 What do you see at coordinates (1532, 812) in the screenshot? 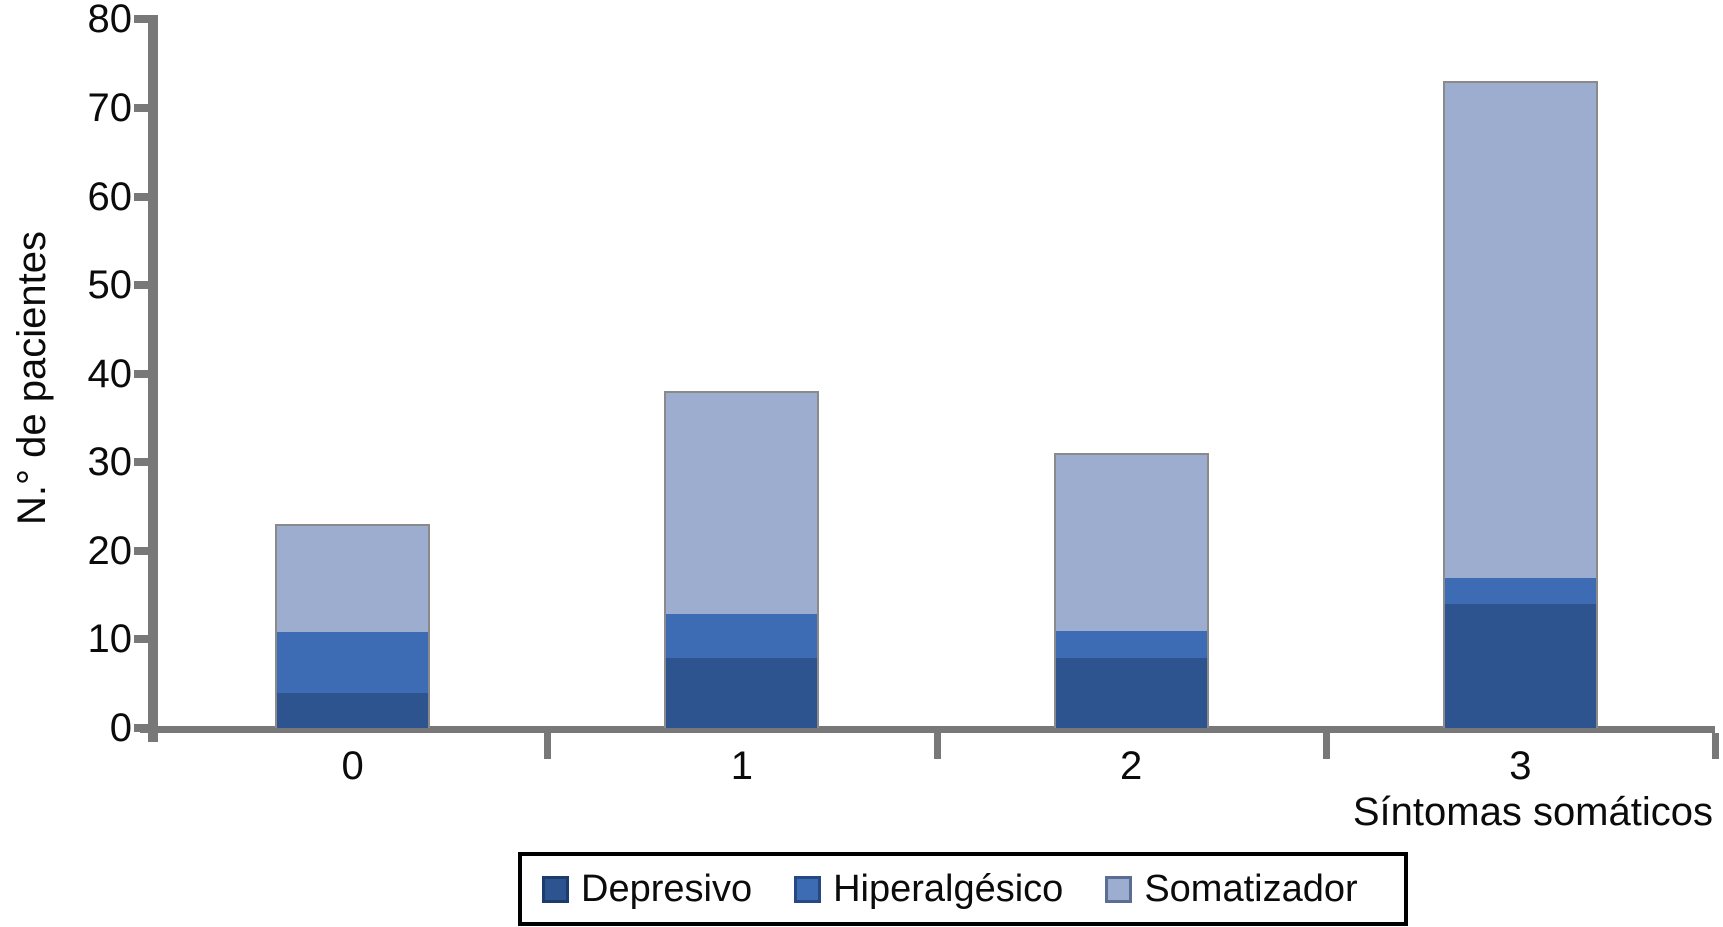
I see `x-axis-title: Síntomas somáticos` at bounding box center [1532, 812].